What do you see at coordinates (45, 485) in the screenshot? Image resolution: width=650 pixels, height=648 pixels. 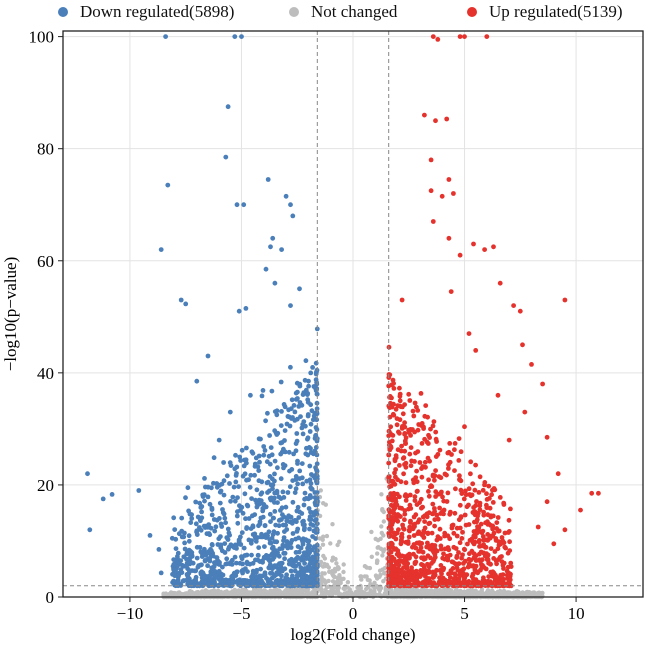 I see `y-tick-label: 20` at bounding box center [45, 485].